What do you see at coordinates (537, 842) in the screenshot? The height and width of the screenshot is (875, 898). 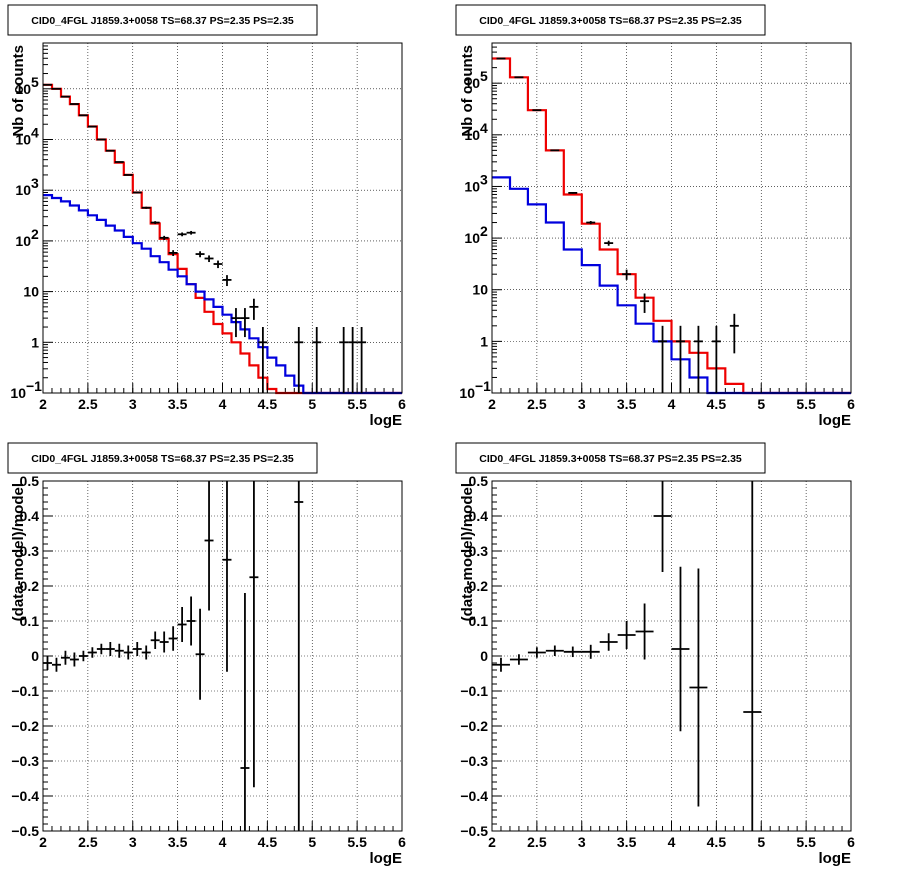 I see `x-tick-label: 2.5` at bounding box center [537, 842].